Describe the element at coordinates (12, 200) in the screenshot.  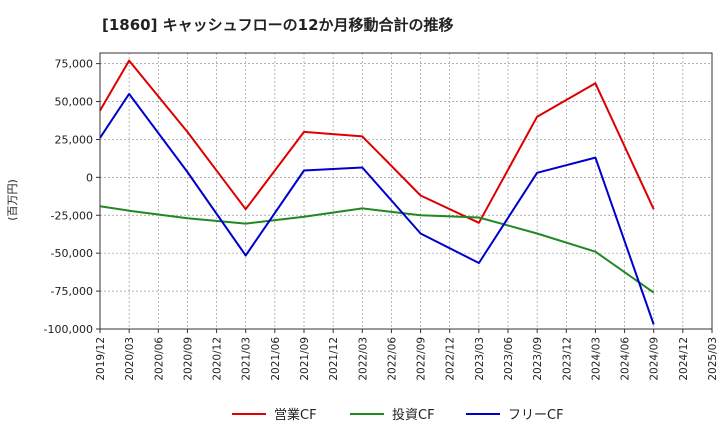
I see `y-axis-label: (百万円)` at that location.